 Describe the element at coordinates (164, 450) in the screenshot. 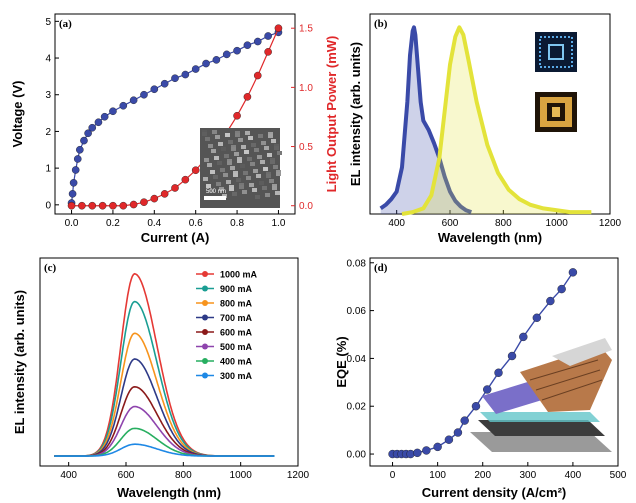

I see `panel-c-spectrum-300-ma` at that location.